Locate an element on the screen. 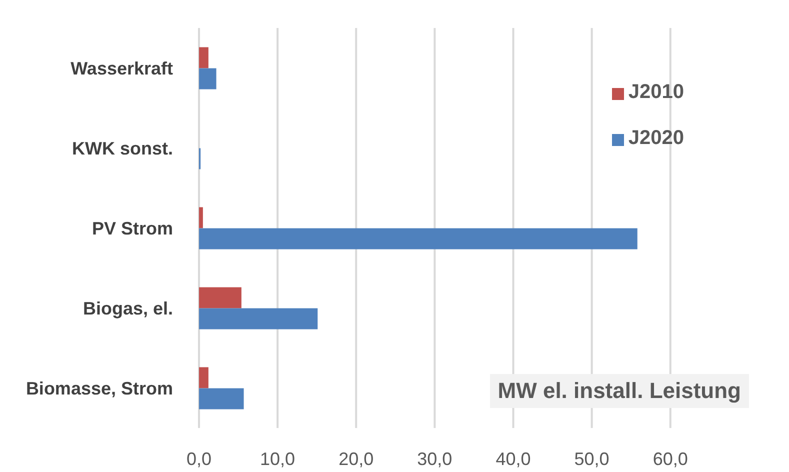  x-tick-label: 50,0 is located at coordinates (592, 458).